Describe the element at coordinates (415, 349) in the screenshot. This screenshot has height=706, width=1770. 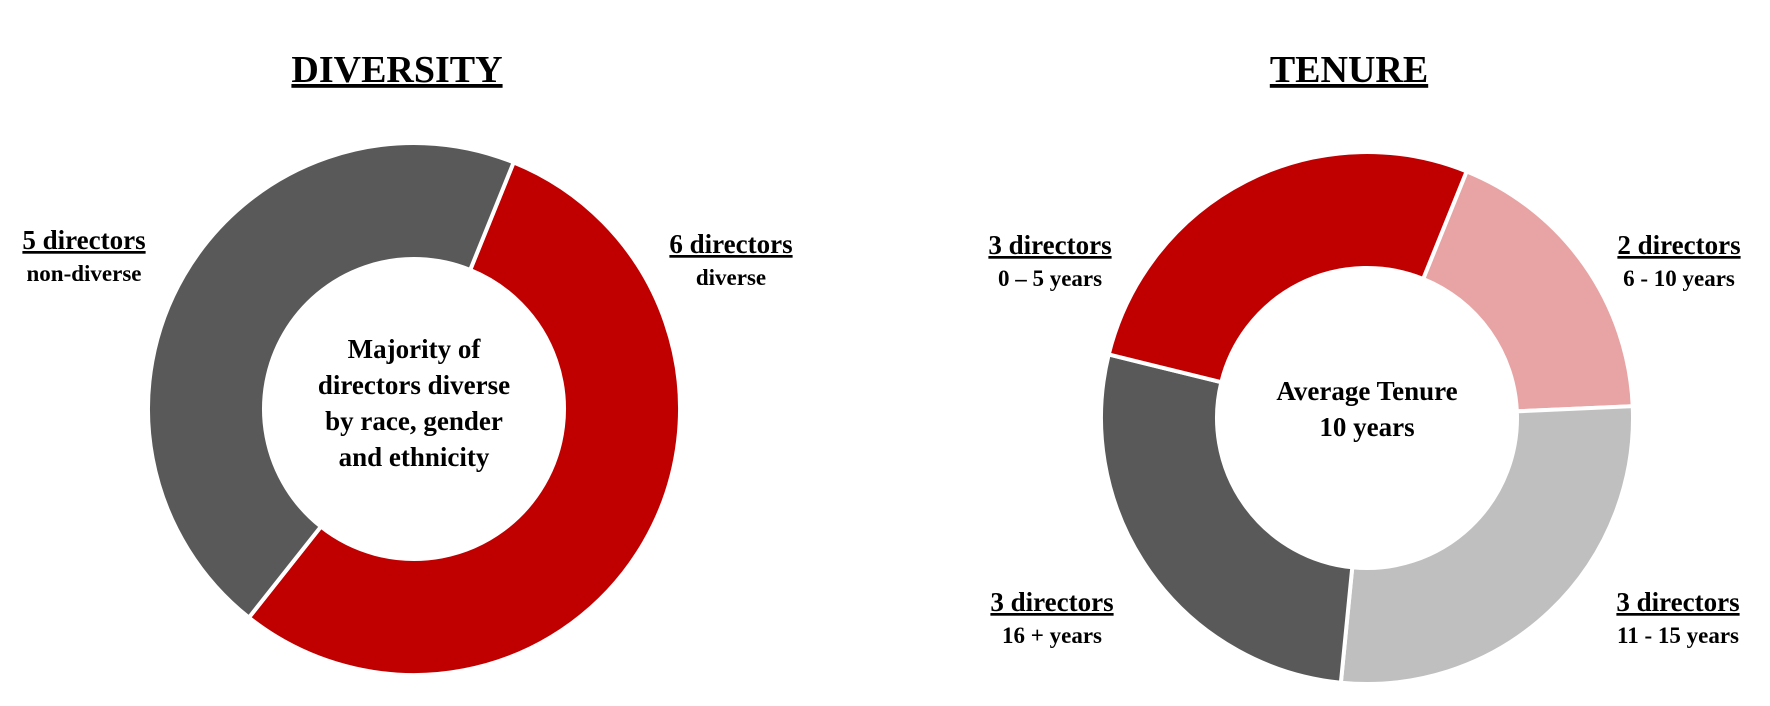
I see `diversity-center-line-0: Majority of` at that location.